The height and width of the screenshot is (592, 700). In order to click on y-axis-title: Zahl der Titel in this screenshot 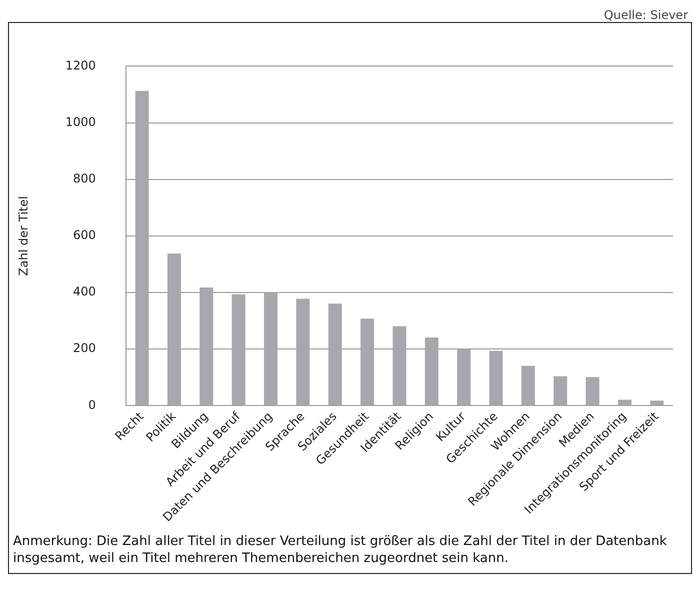, I will do `click(23, 236)`.